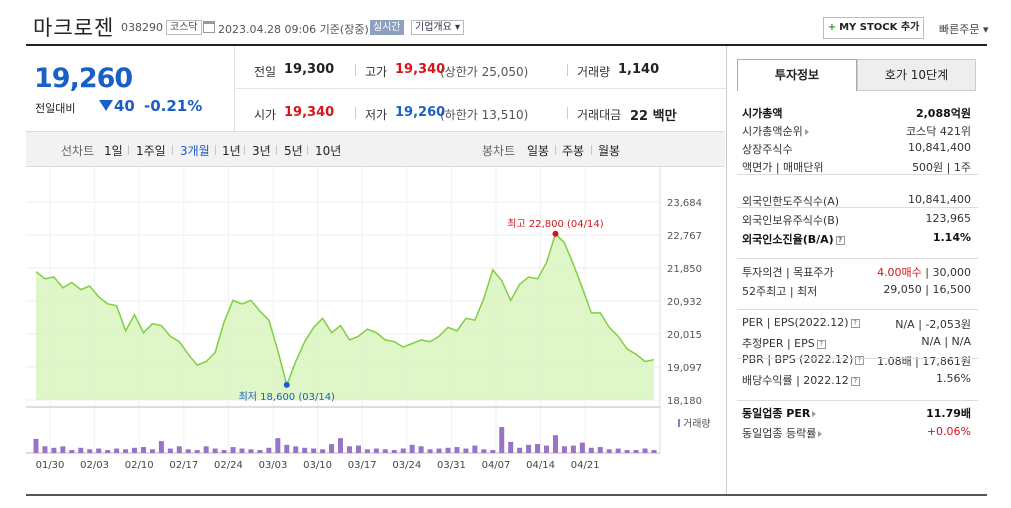 Image resolution: width=1011 pixels, height=508 pixels. Describe the element at coordinates (767, 149) in the screenshot. I see `info-label: 상장주식수` at that location.